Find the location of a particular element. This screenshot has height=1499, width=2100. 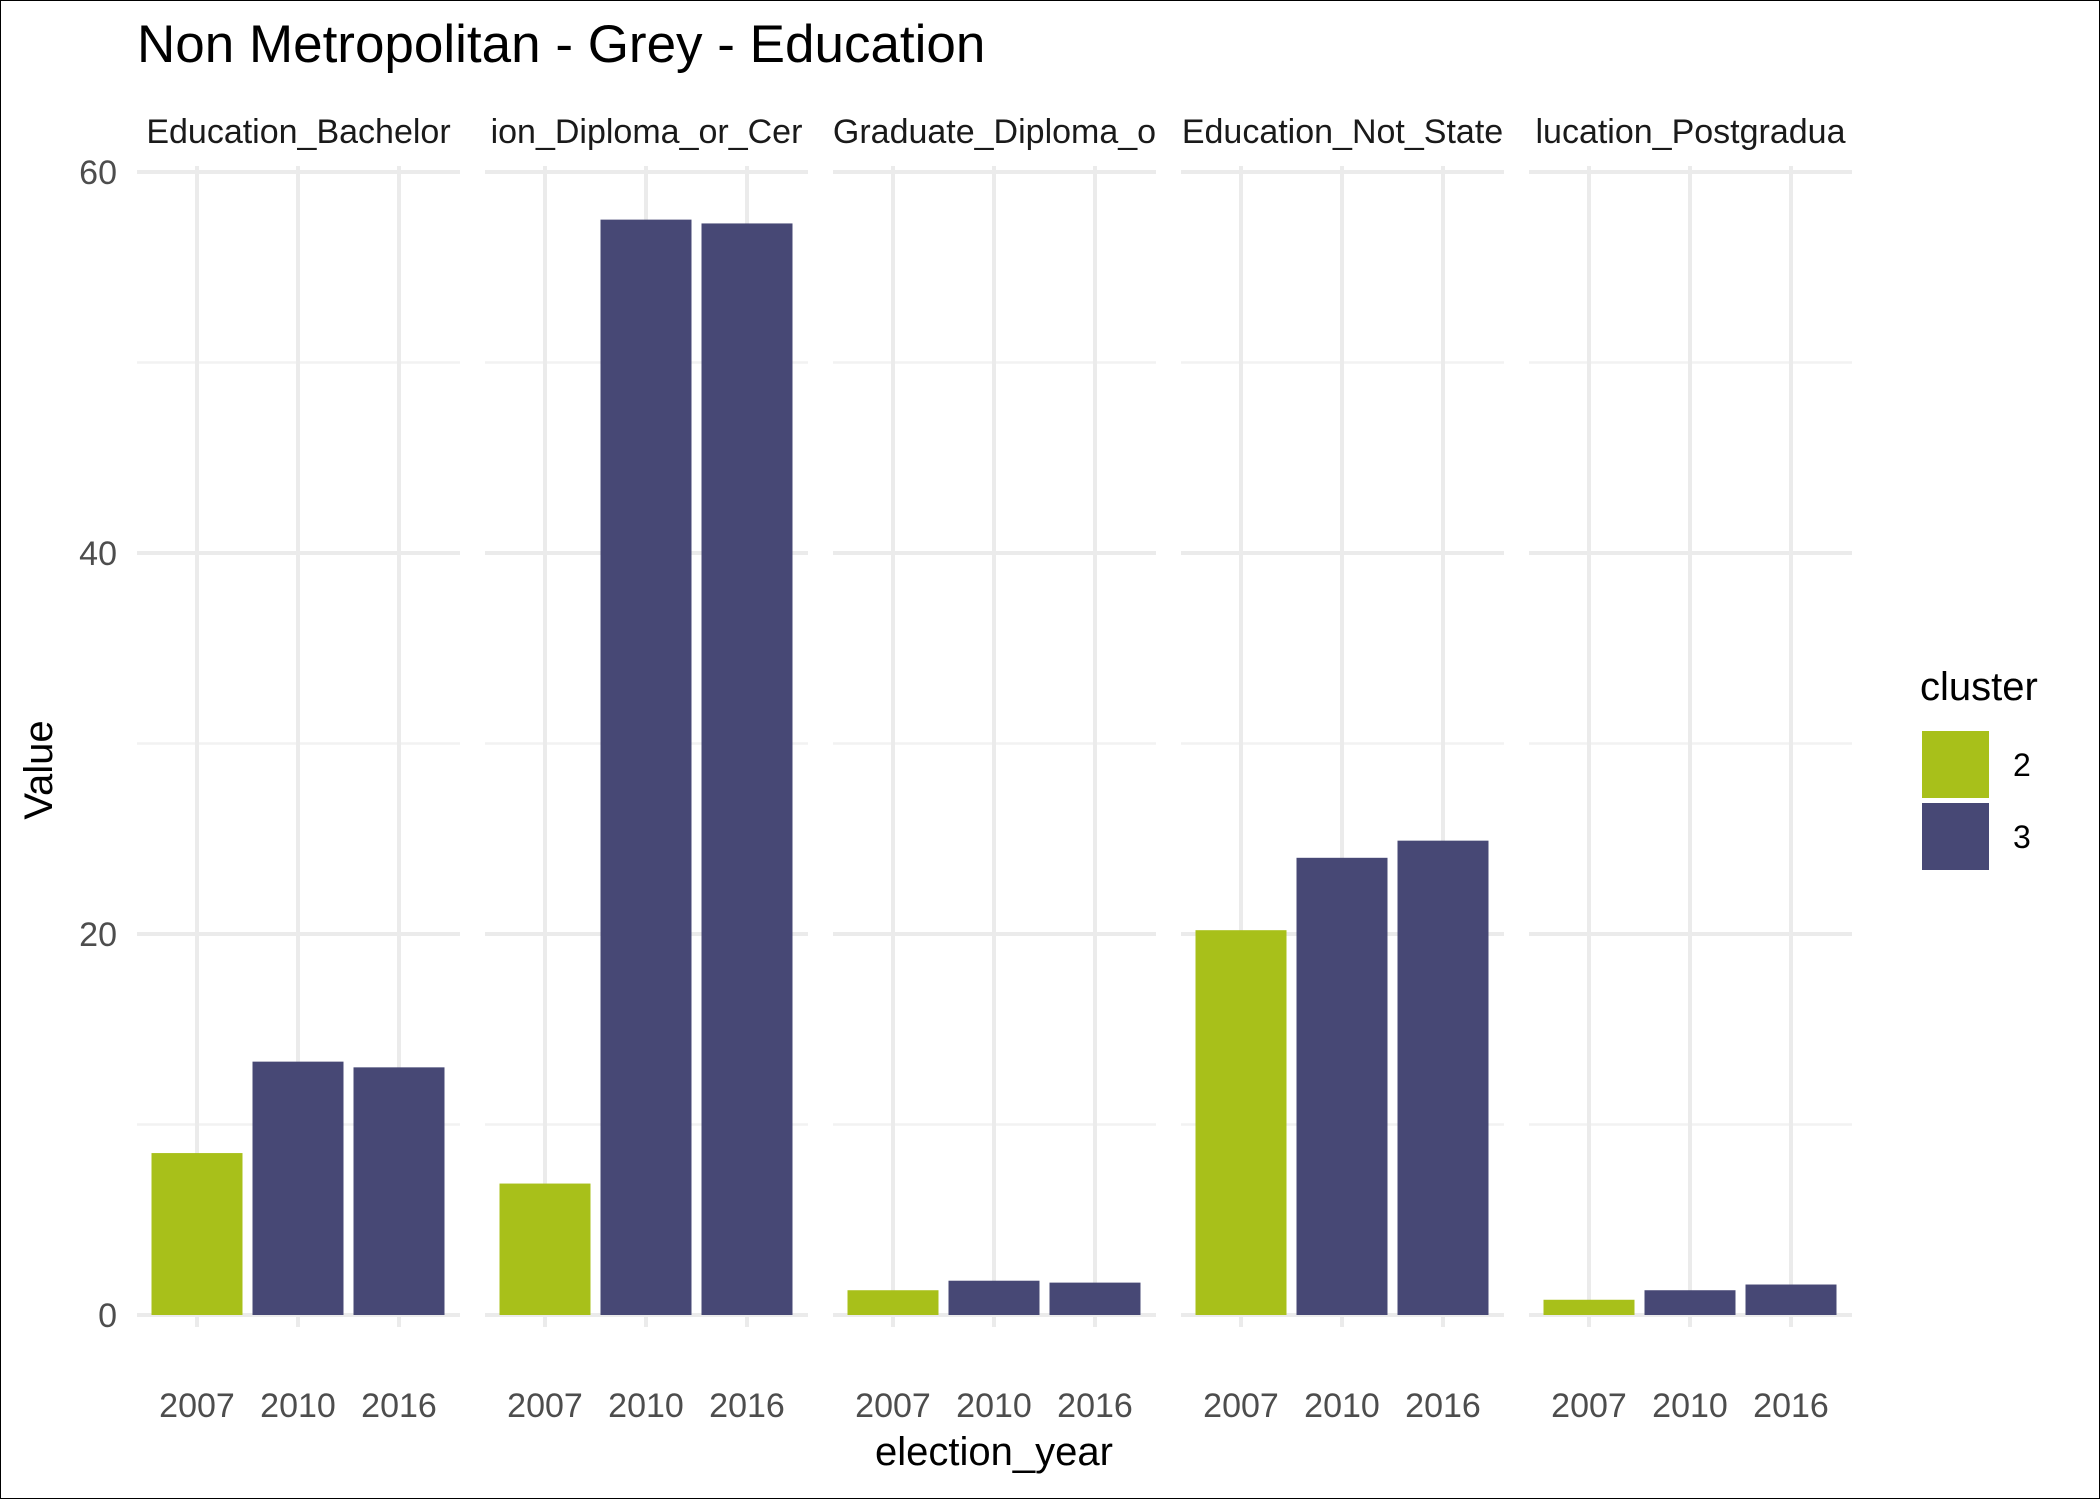

bar-Education_Bachelor-2007 is located at coordinates (197, 1234).